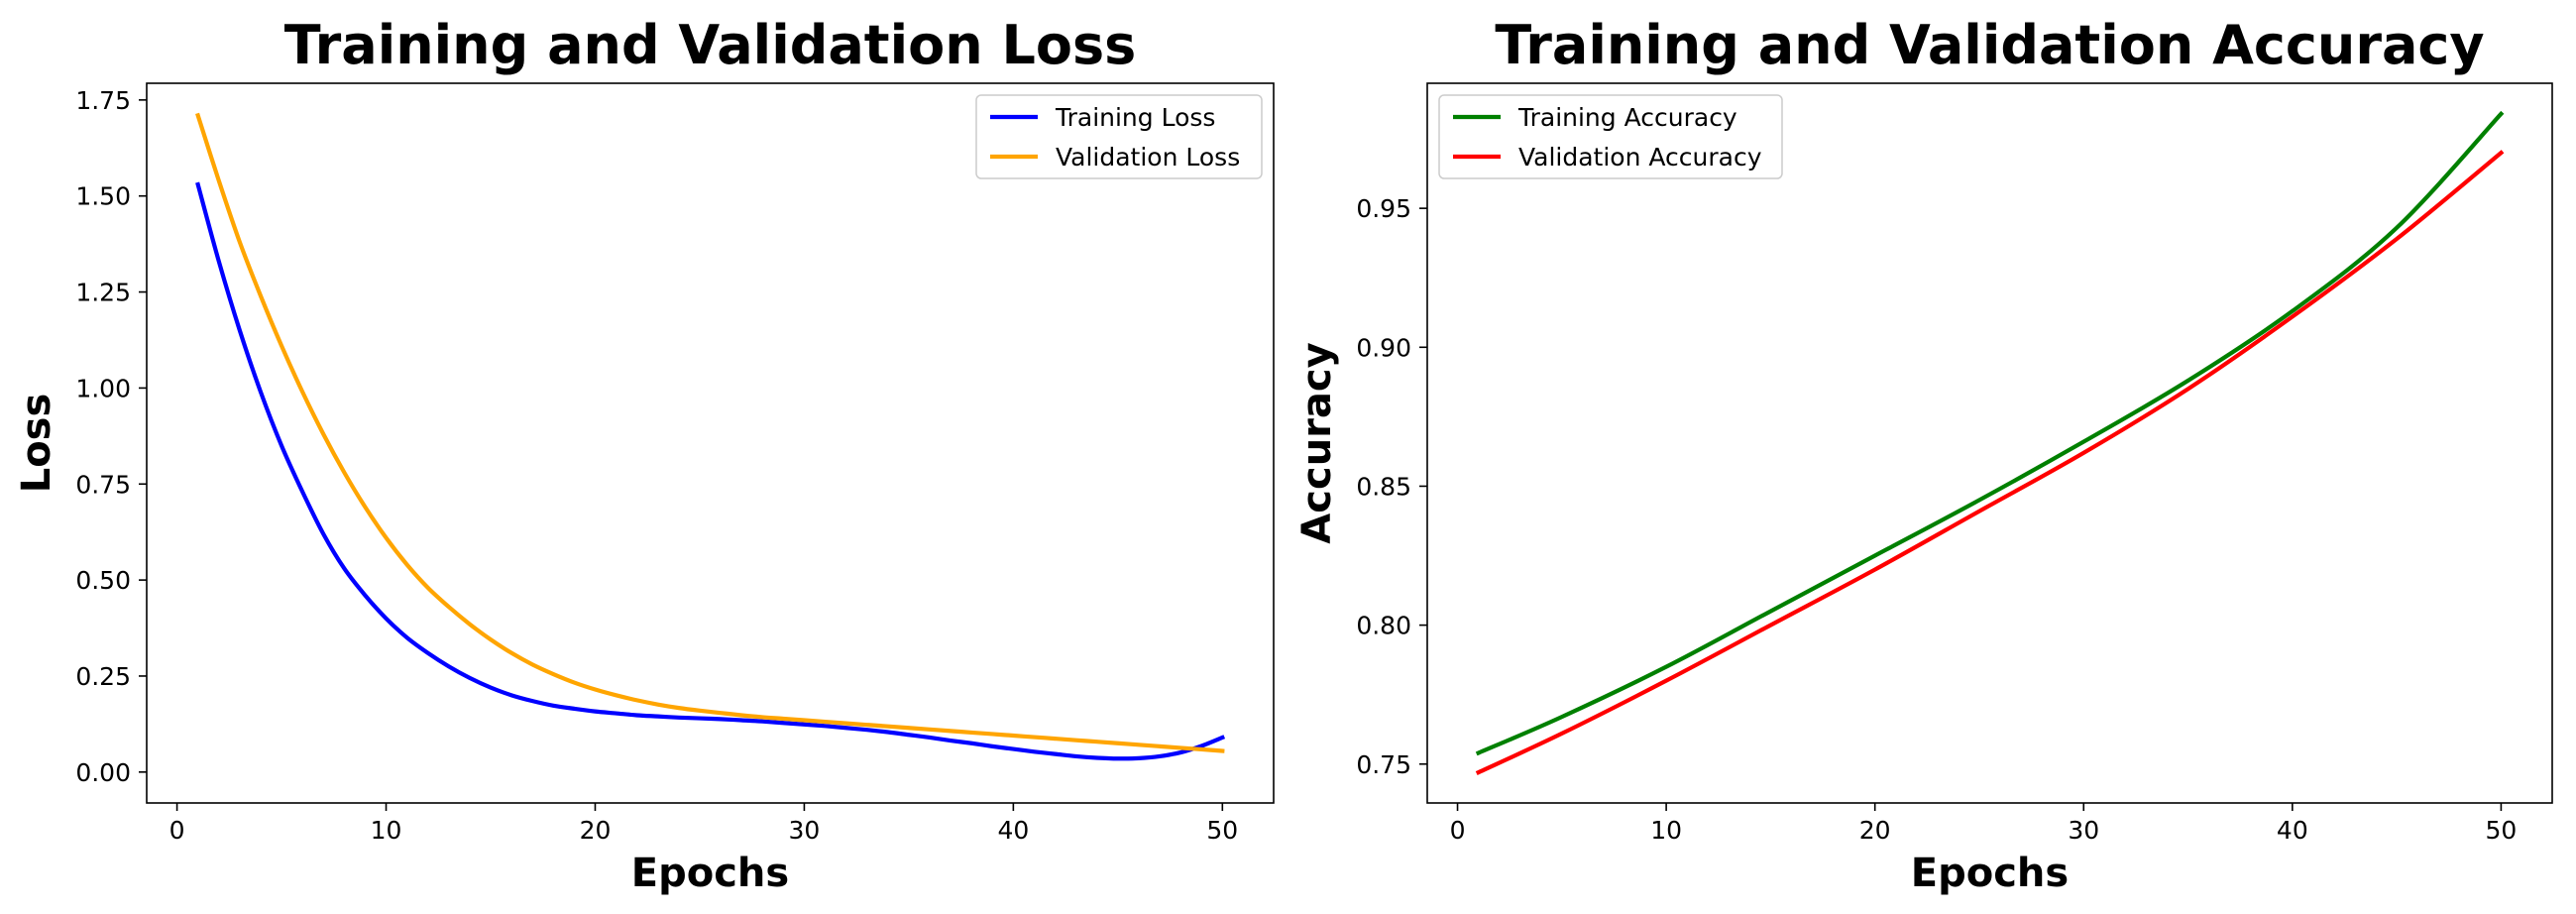 The height and width of the screenshot is (914, 2576). What do you see at coordinates (103, 581) in the screenshot?
I see `y-tick-label: 0.50` at bounding box center [103, 581].